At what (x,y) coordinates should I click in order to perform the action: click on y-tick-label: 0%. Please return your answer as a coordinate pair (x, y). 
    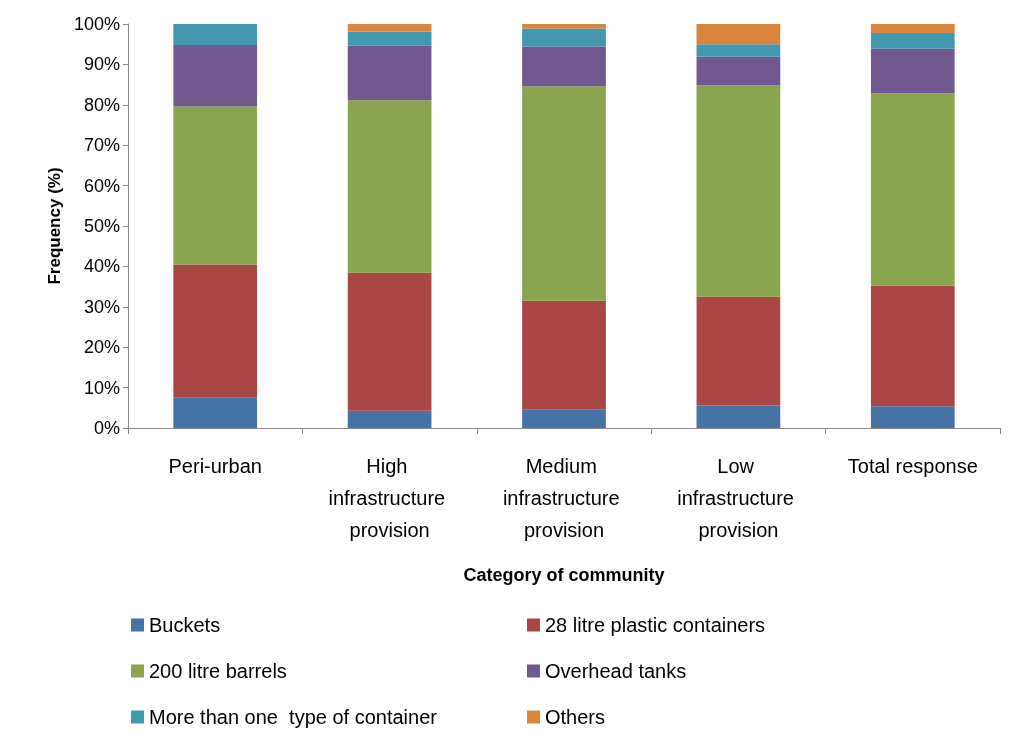
    Looking at the image, I should click on (106, 428).